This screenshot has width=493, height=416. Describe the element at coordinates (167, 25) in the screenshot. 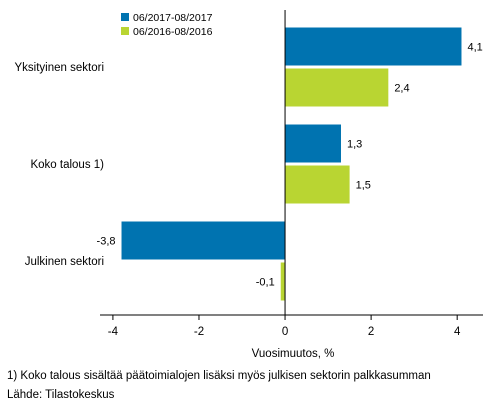

I see `legend: 06/2017-08/2017 06/2016-08/2016` at that location.